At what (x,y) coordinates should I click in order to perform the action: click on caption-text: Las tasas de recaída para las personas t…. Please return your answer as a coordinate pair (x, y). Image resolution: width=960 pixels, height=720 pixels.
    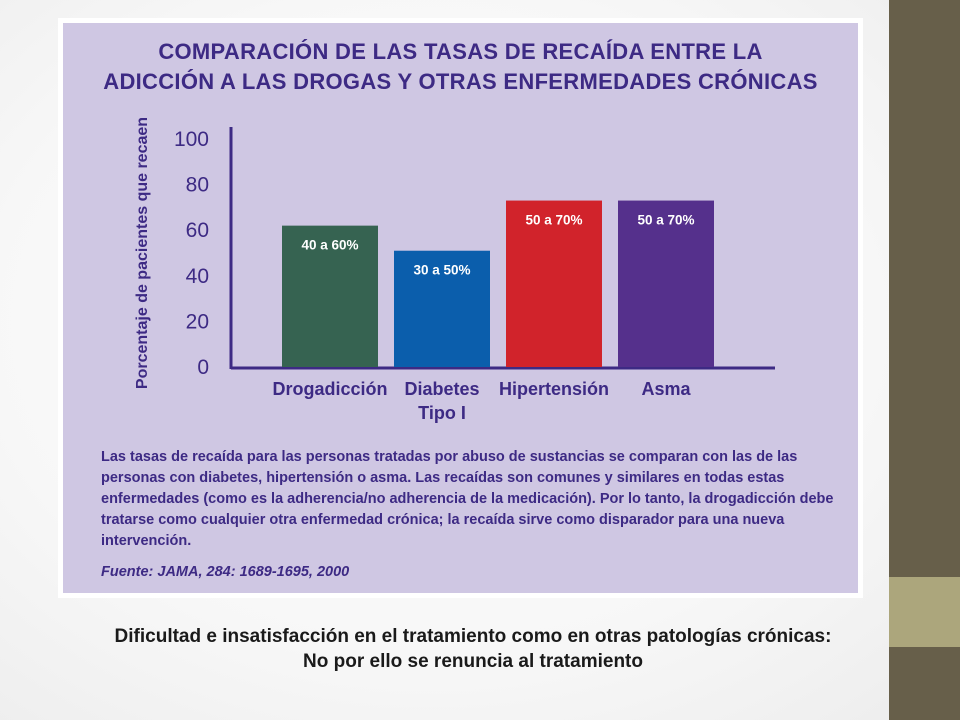
    Looking at the image, I should click on (467, 499).